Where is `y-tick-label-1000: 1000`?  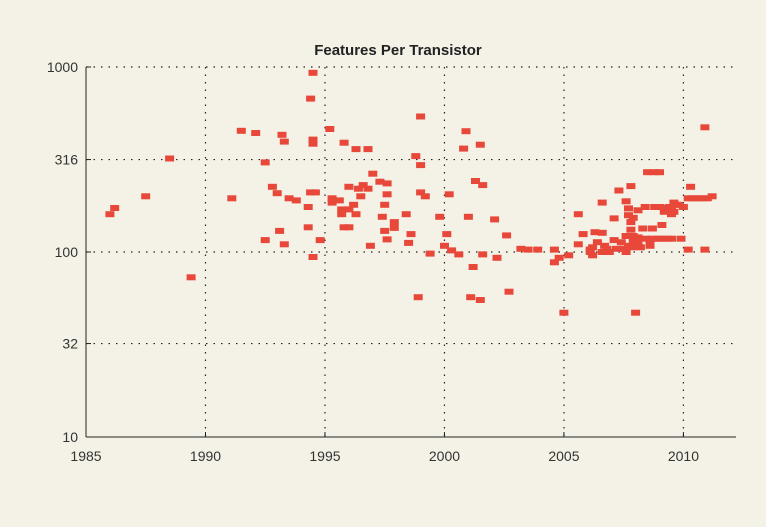 y-tick-label-1000: 1000 is located at coordinates (62, 67).